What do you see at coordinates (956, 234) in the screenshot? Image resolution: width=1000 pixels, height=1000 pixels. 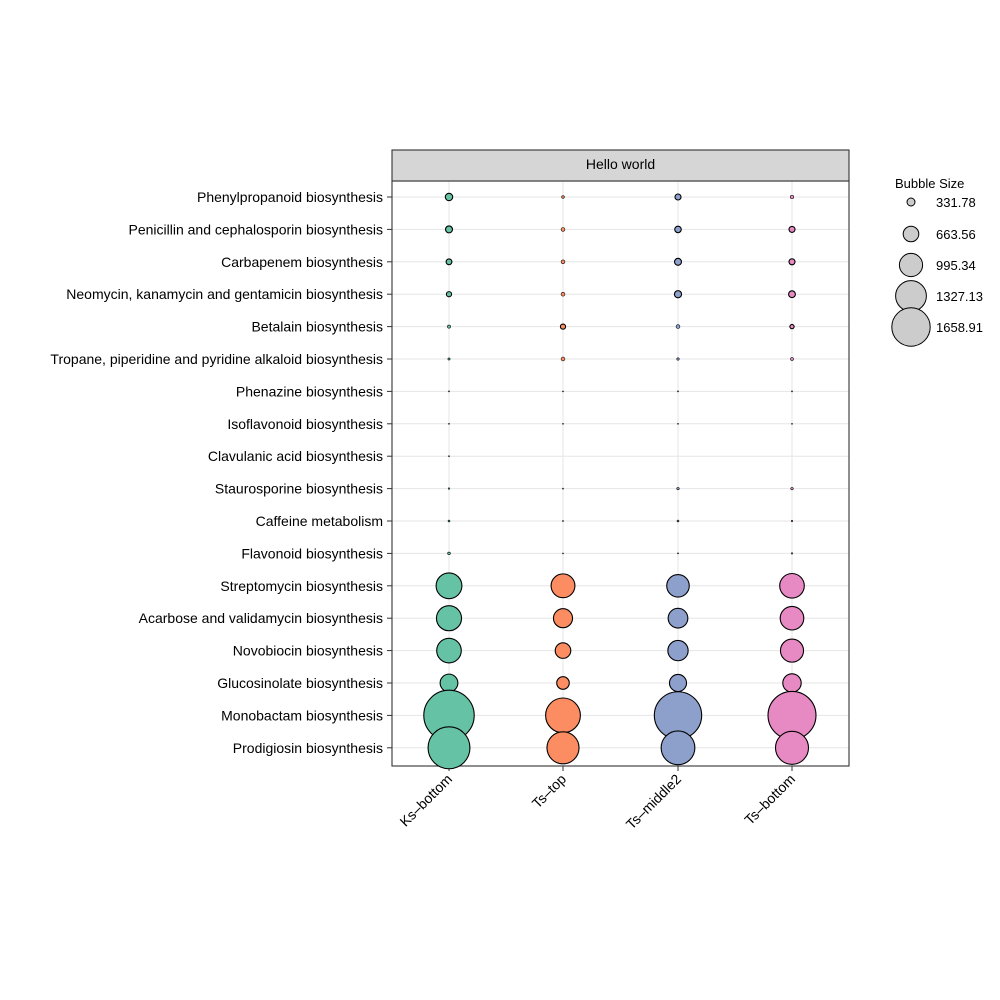 I see `legend-label: 663.56` at bounding box center [956, 234].